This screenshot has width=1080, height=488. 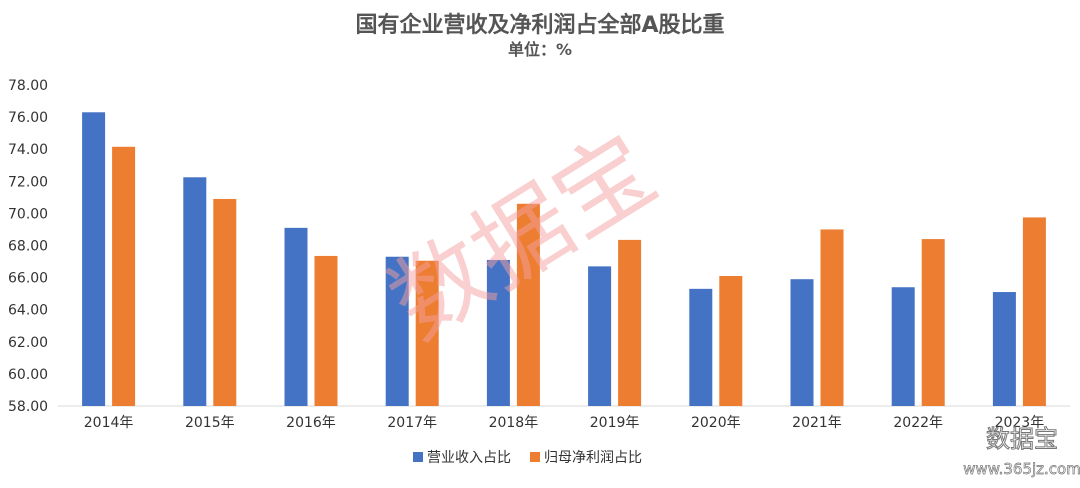 What do you see at coordinates (817, 423) in the screenshot?
I see `x-tick-label: 2021年` at bounding box center [817, 423].